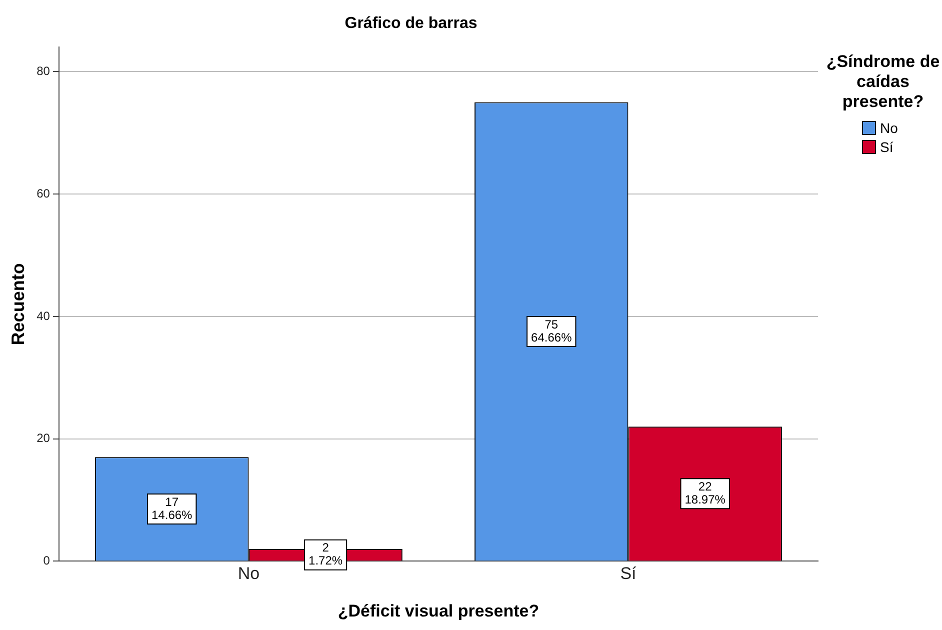 The height and width of the screenshot is (630, 942). Describe the element at coordinates (883, 82) in the screenshot. I see `legend-title: ¿Síndrome de caídas presente?` at that location.